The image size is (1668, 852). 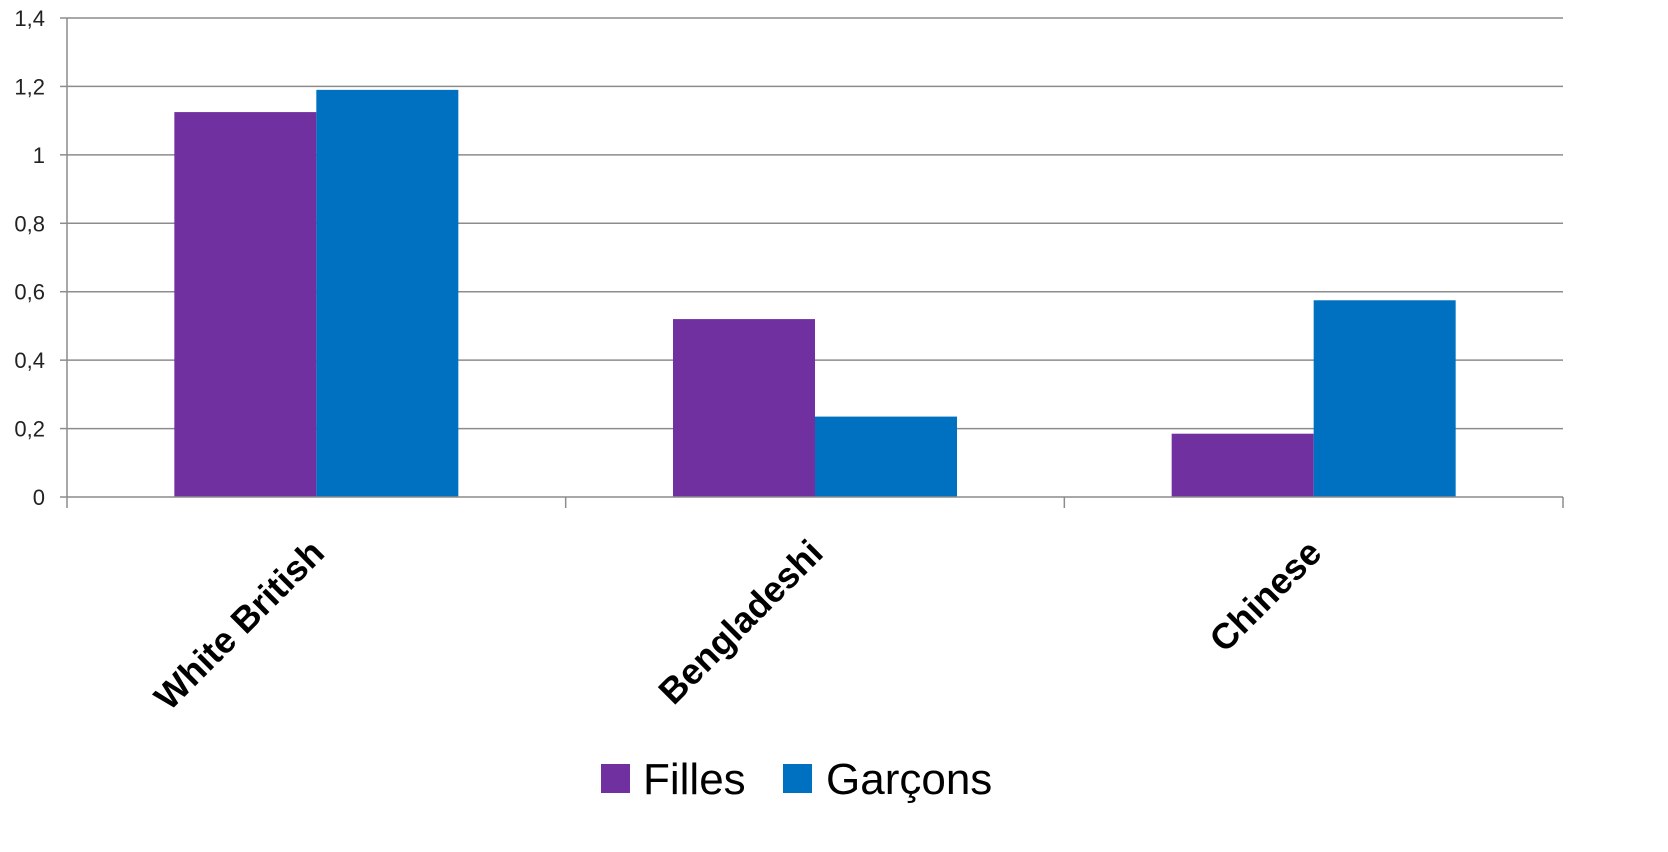 What do you see at coordinates (239, 625) in the screenshot?
I see `x-tick-label: White British` at bounding box center [239, 625].